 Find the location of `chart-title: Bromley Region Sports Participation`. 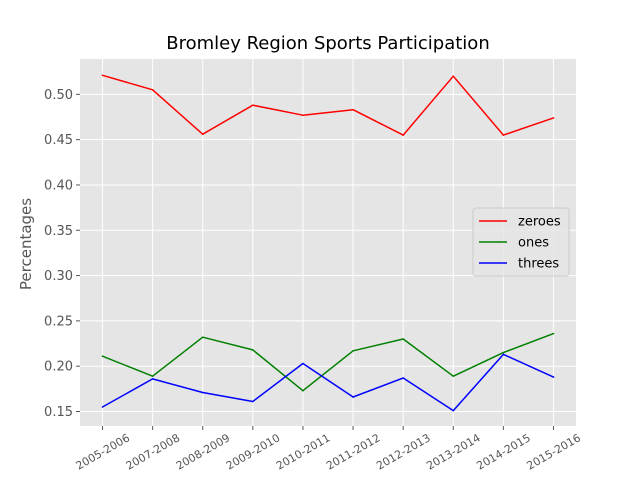

chart-title: Bromley Region Sports Participation is located at coordinates (327, 43).